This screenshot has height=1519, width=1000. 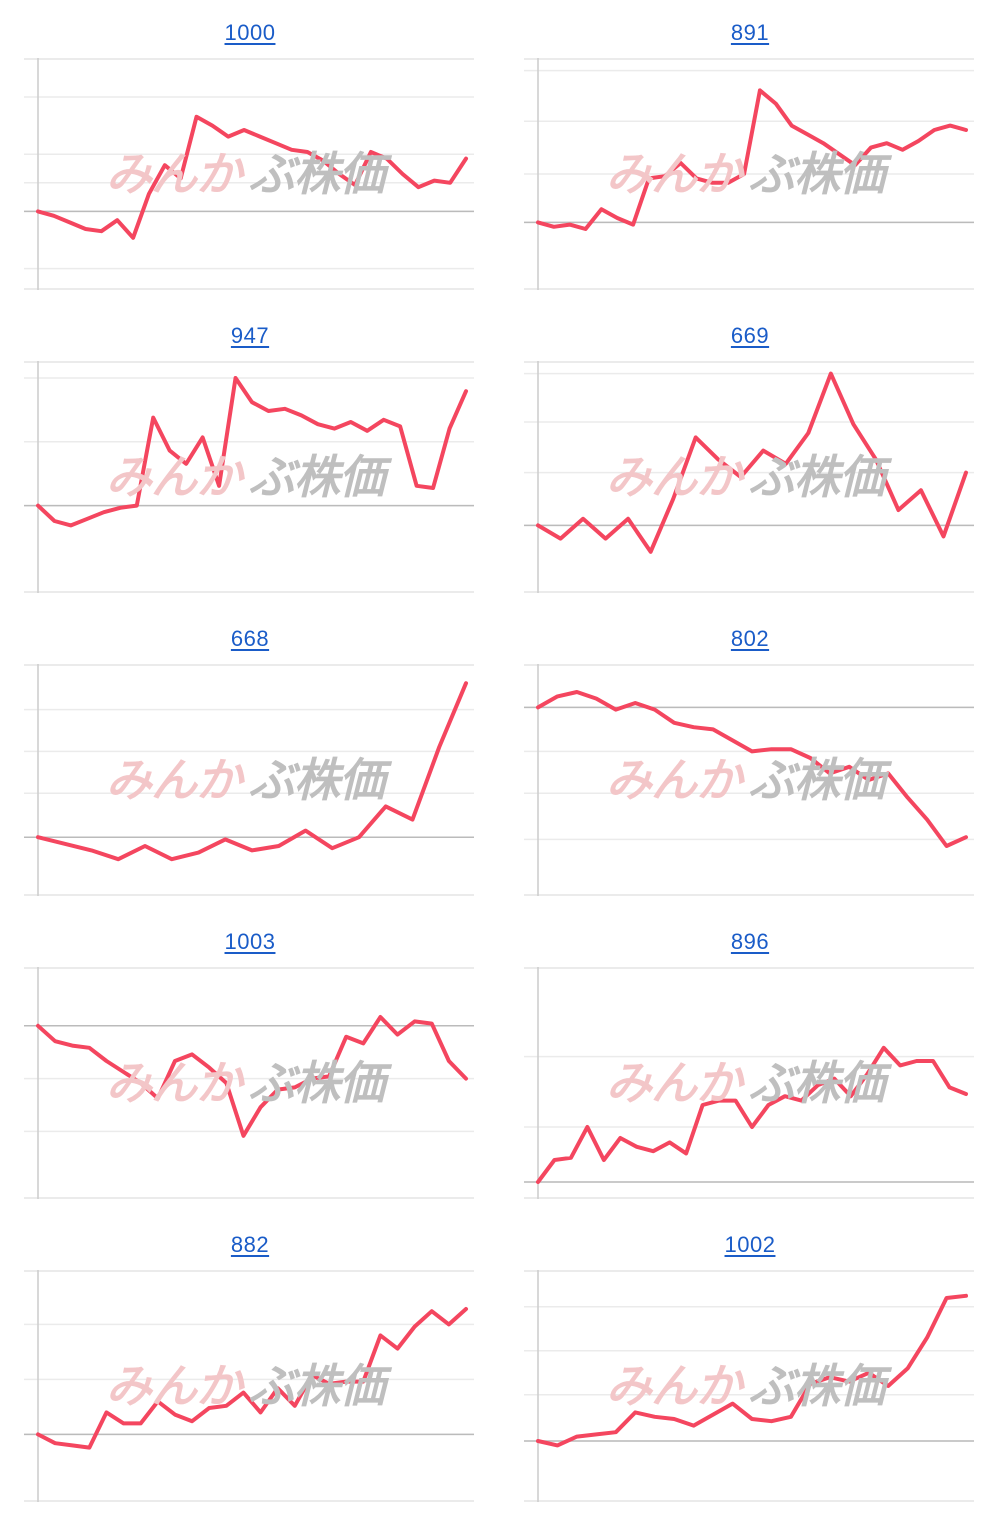 I want to click on chart-title-link: 1000, so click(x=250, y=32).